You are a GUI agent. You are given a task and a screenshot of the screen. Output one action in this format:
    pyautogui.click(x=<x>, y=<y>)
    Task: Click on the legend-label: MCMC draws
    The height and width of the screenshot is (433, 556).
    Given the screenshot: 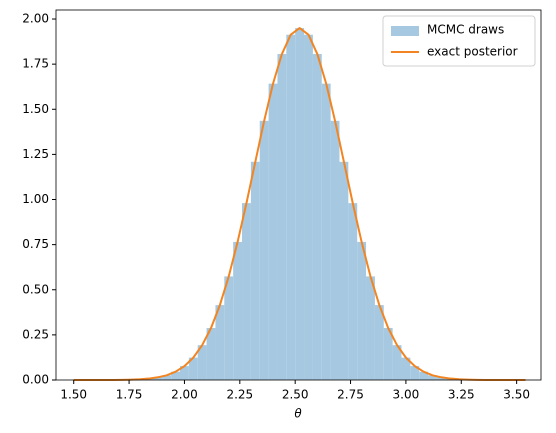 What is the action you would take?
    pyautogui.click(x=465, y=30)
    